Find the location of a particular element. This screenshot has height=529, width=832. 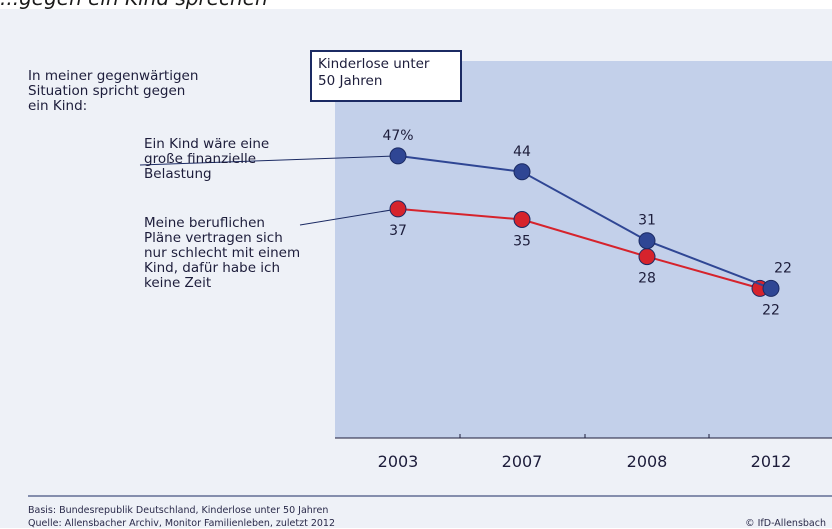

x-tick-label: 2007 is located at coordinates (522, 461).